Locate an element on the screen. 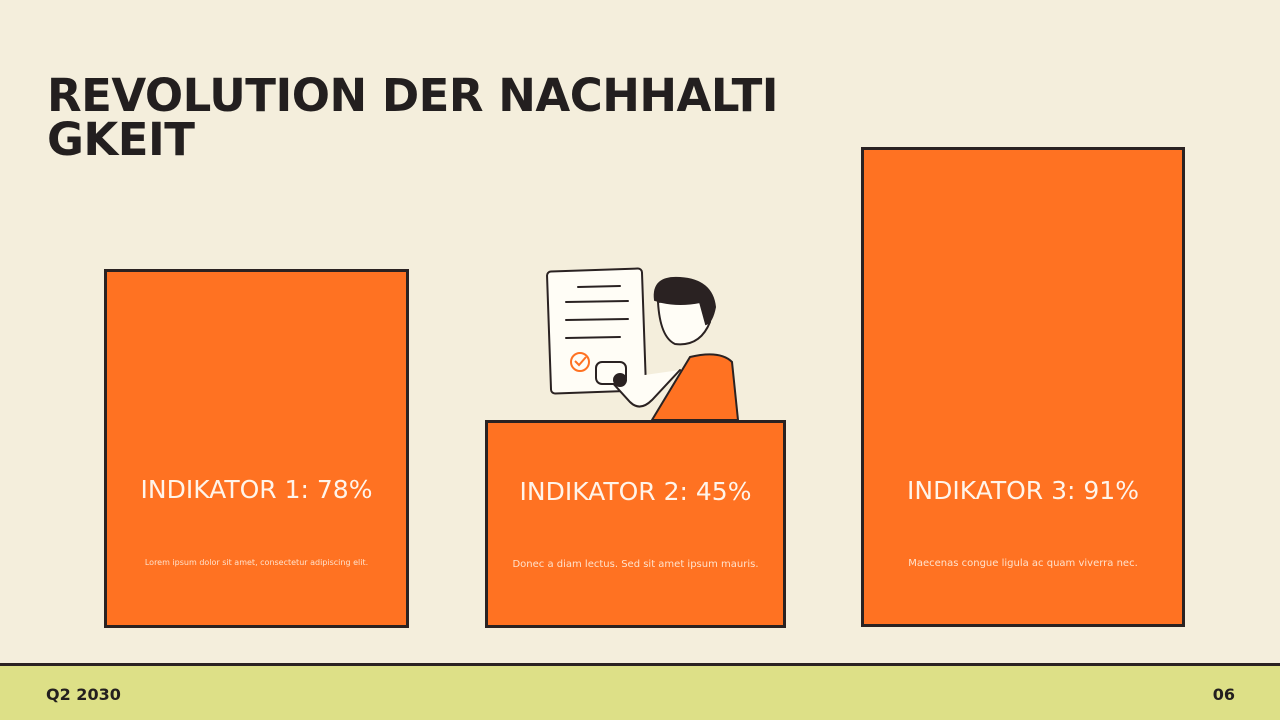 The width and height of the screenshot is (1280, 720). indicator-label: INDIKATOR 3: 91% is located at coordinates (1023, 490).